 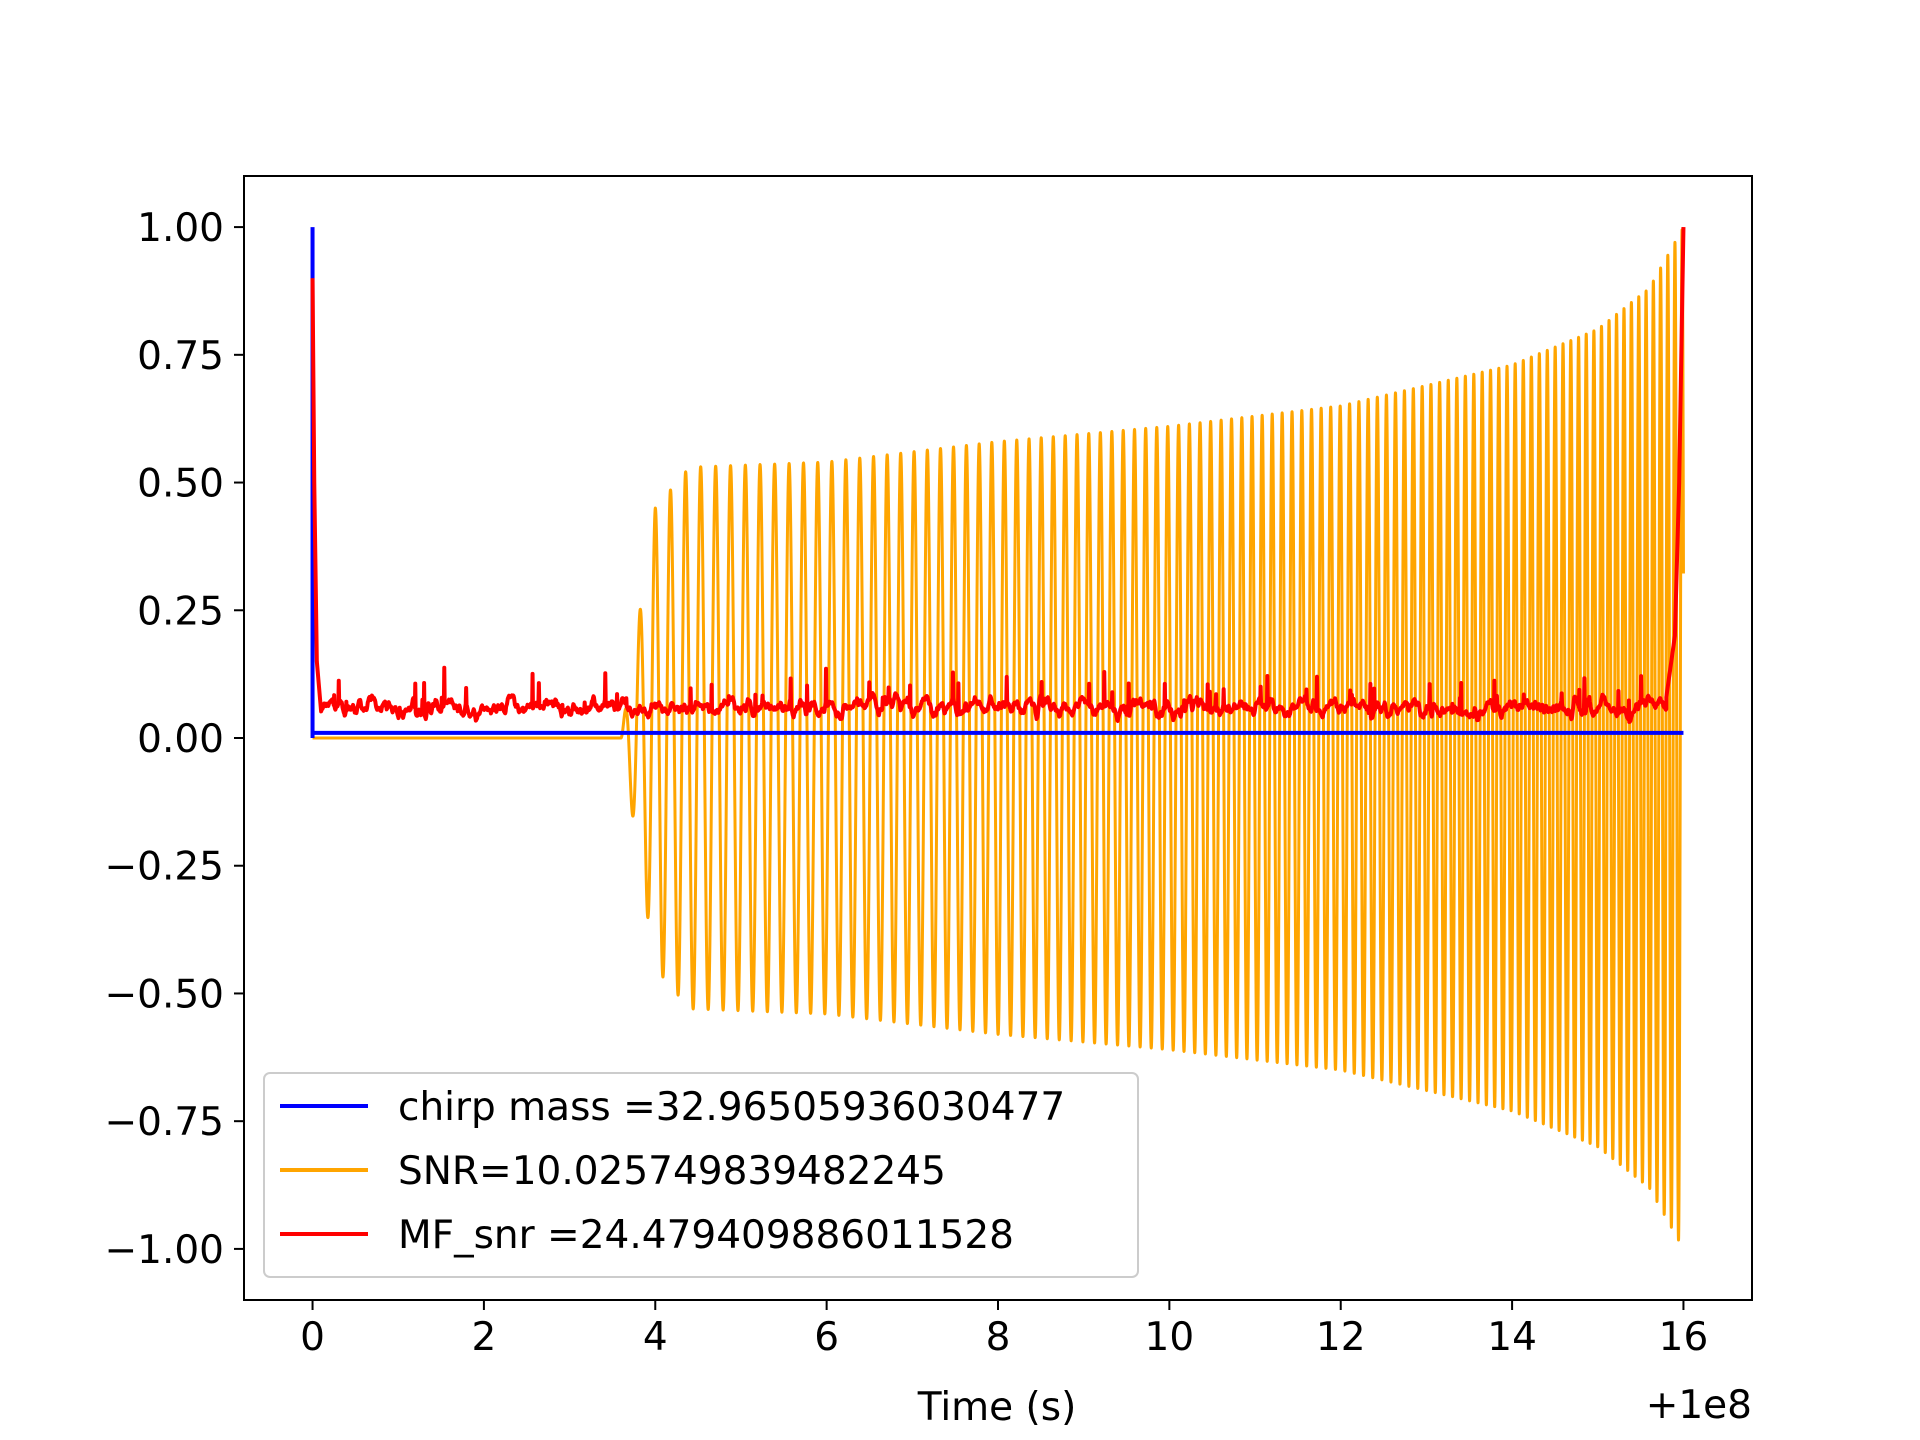 I want to click on y-tick-label: 0.75, so click(x=180, y=356).